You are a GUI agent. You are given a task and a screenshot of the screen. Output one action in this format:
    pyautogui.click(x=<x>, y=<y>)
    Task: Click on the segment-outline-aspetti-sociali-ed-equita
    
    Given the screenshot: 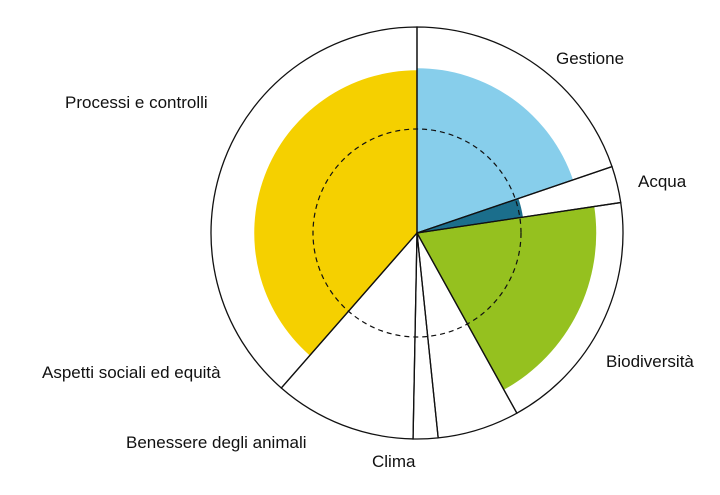 What is the action you would take?
    pyautogui.click(x=349, y=335)
    